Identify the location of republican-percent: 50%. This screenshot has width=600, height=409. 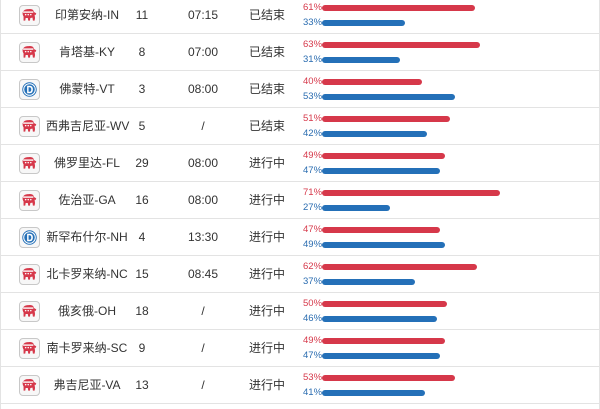
(313, 303).